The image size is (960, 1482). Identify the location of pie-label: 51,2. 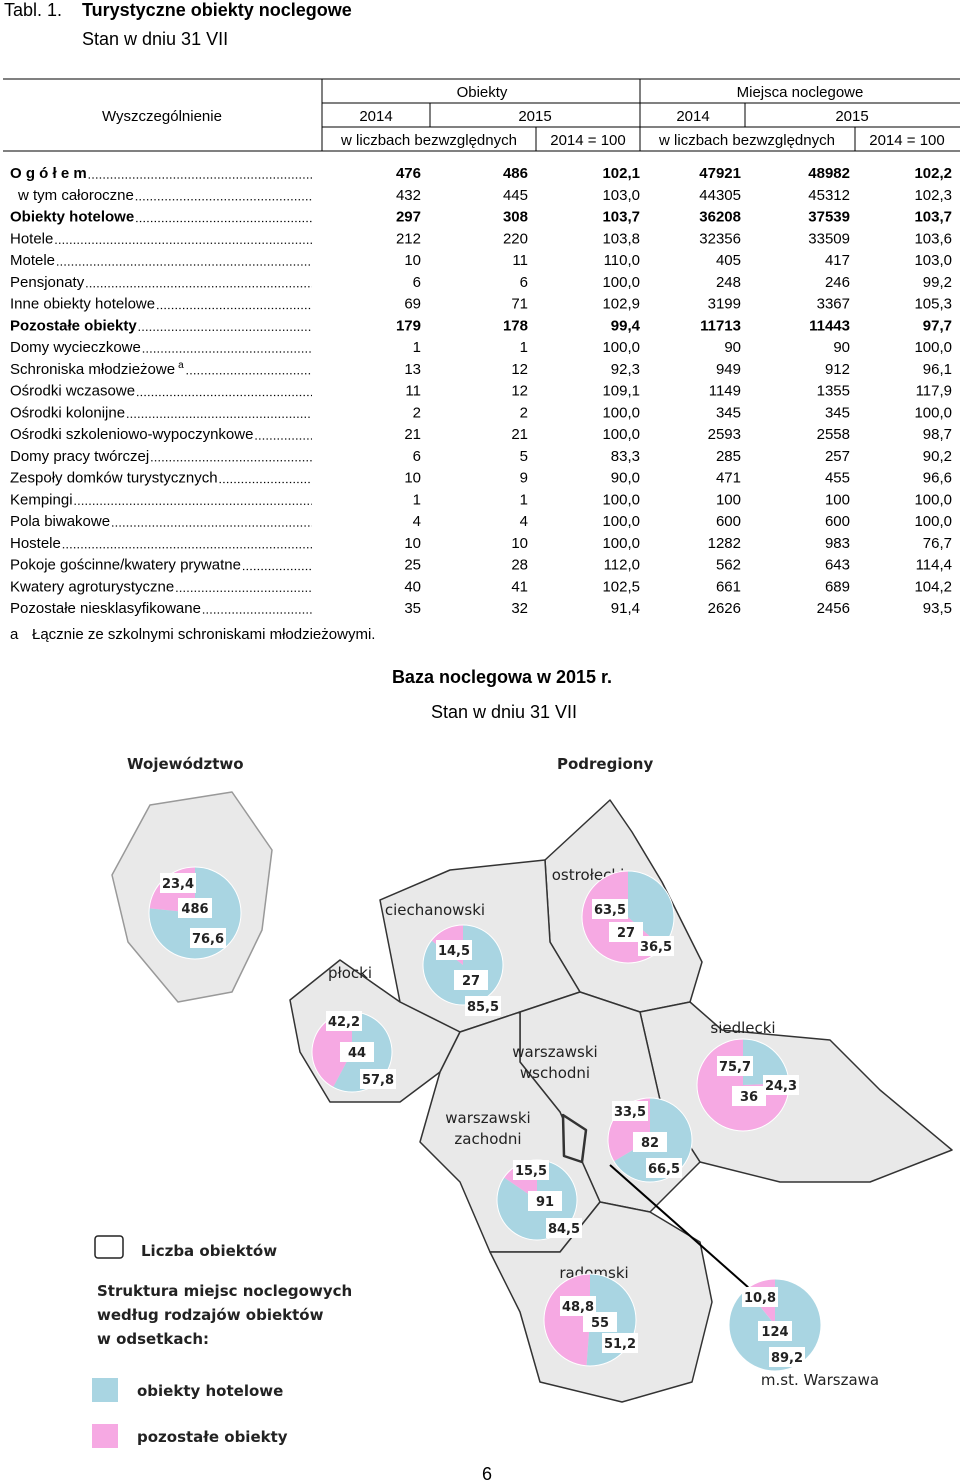
(620, 1344).